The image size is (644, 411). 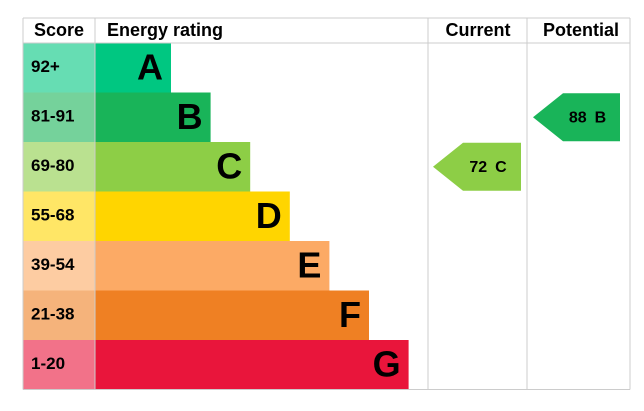 What do you see at coordinates (52, 116) in the screenshot?
I see `score-label: 81-91` at bounding box center [52, 116].